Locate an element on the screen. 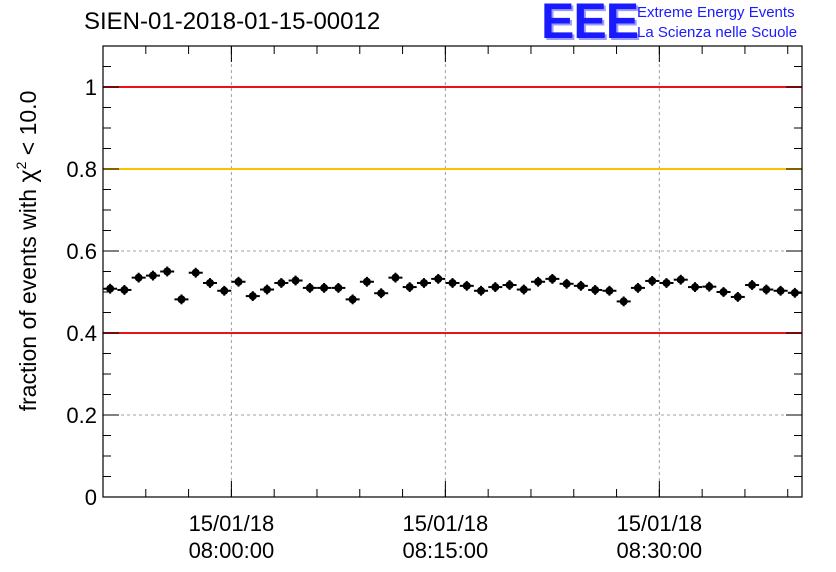  y-axis-label: fraction of events with χ2 < 10.0 is located at coordinates (27, 251).